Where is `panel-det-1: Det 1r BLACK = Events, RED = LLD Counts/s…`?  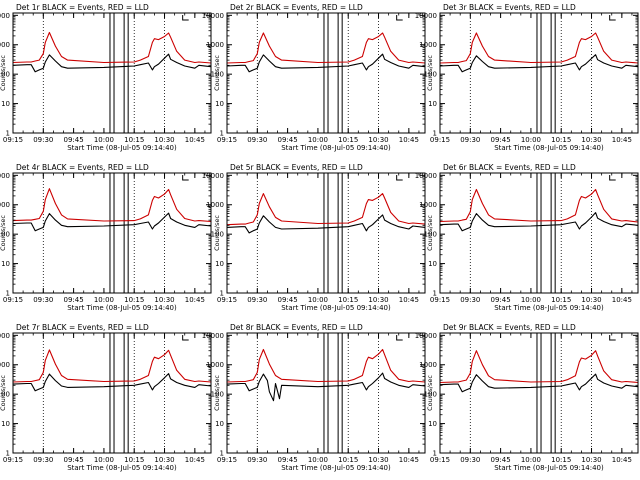
panel-det-1: Det 1r BLACK = Events, RED = LLD Counts/s… is located at coordinates (106, 77).